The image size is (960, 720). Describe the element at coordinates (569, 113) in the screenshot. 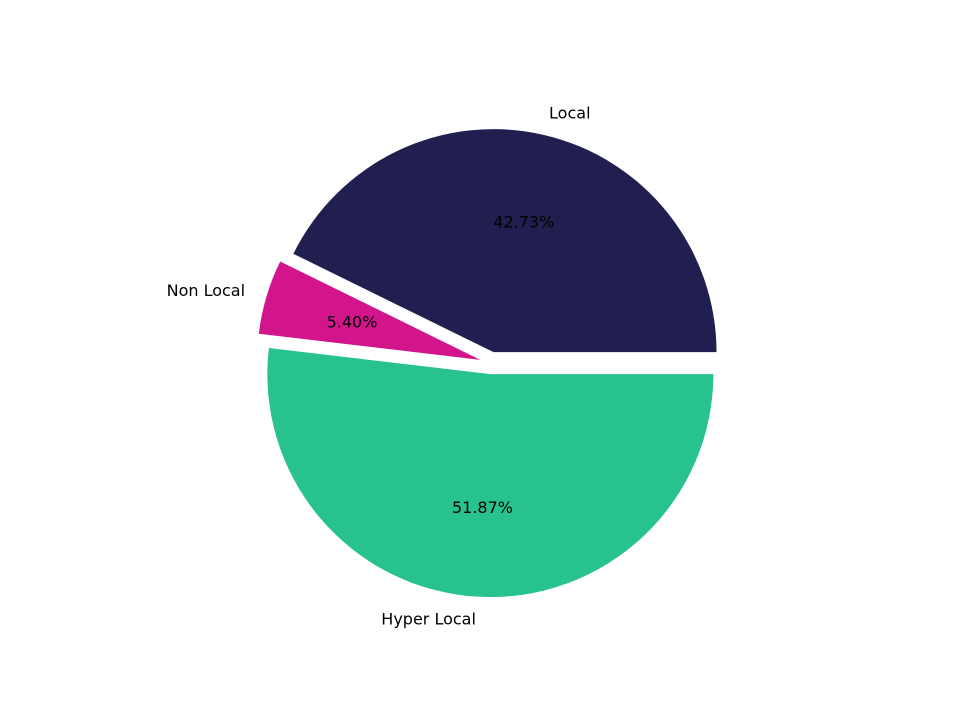

I see `pie-slice-label-local: Local` at that location.